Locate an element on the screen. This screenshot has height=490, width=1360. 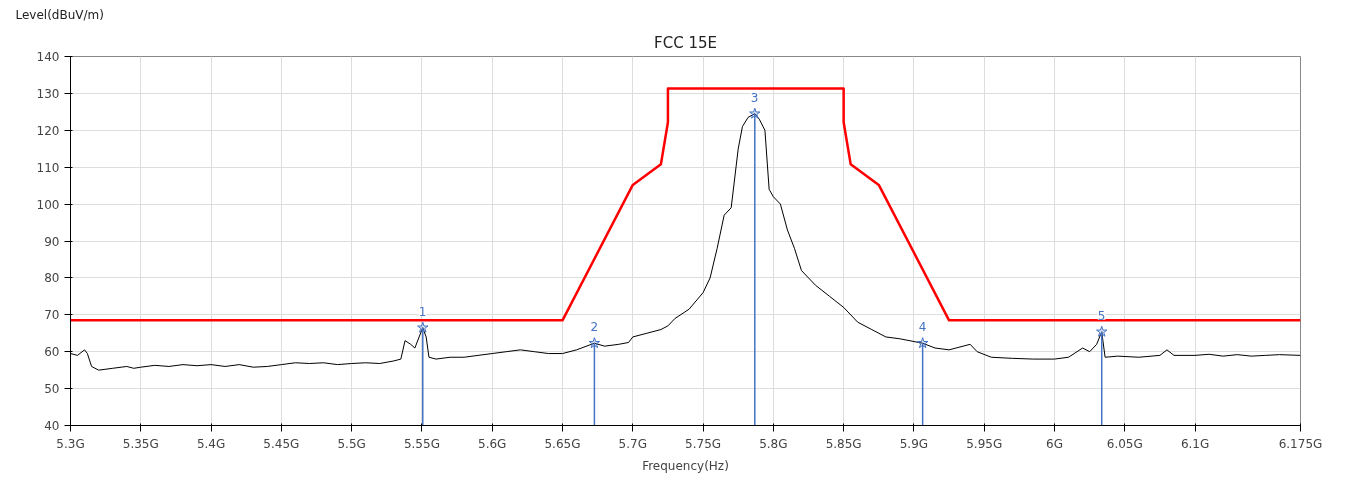
x-tick-label: 6.05G is located at coordinates (1124, 443).